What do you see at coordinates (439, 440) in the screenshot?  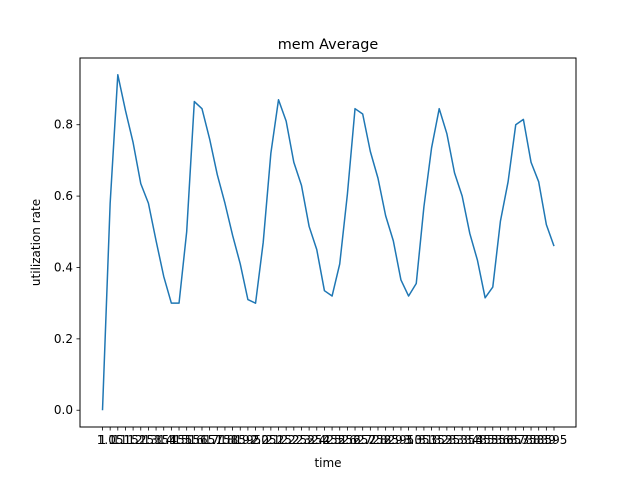 I see `x-tick-label: 3.2` at bounding box center [439, 440].